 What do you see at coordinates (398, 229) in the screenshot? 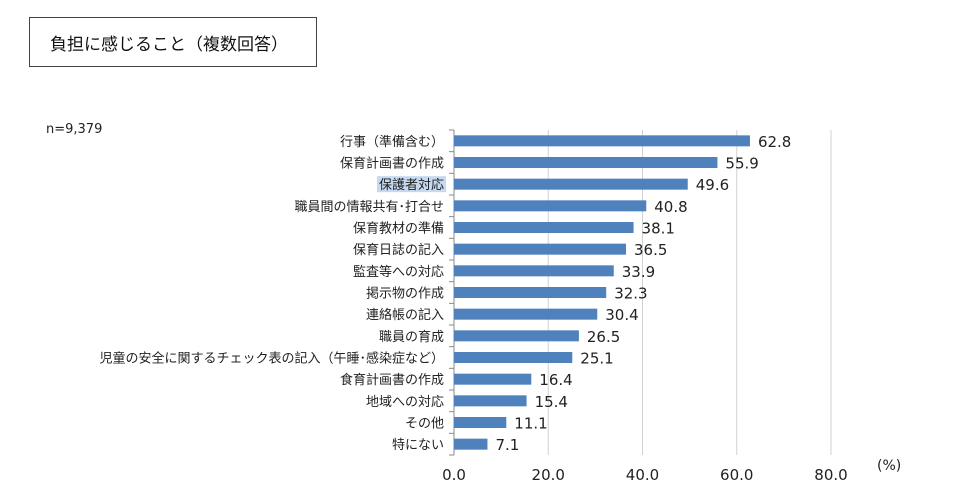
I see `category-label: 保育教材の準備` at bounding box center [398, 229].